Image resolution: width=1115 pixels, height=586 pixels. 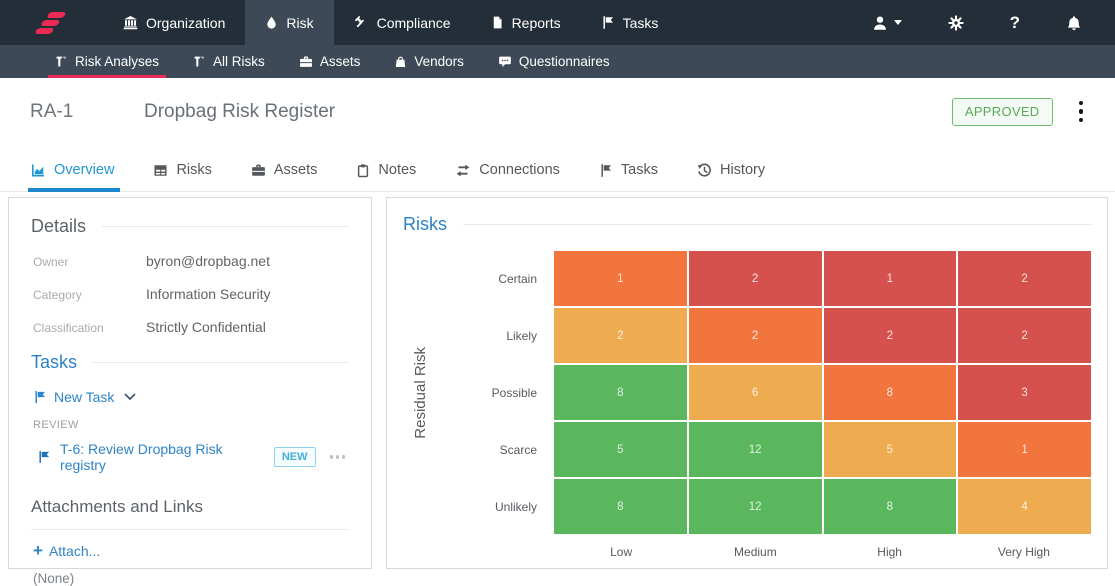 I want to click on heatmap-col-label: Low, so click(x=621, y=552).